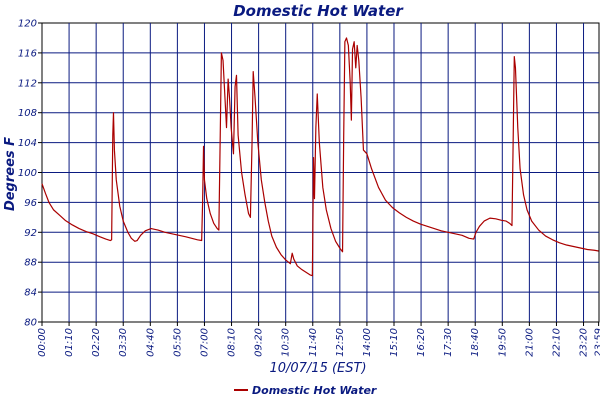 The image size is (600, 400). Describe the element at coordinates (421, 342) in the screenshot. I see `x-tick-label: 16:20` at that location.